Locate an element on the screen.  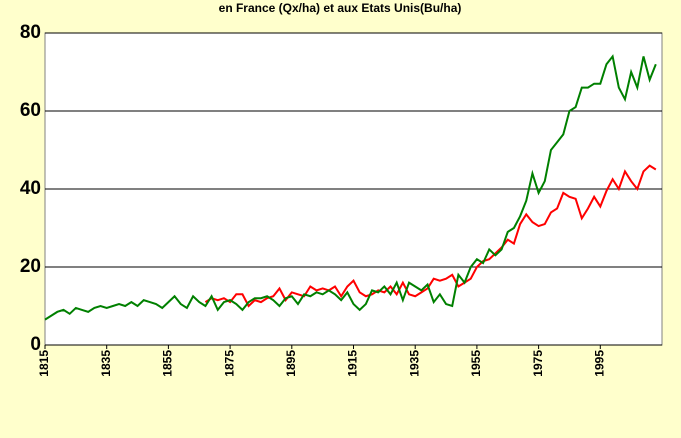
y-tick-label: 40 is located at coordinates (30, 188).